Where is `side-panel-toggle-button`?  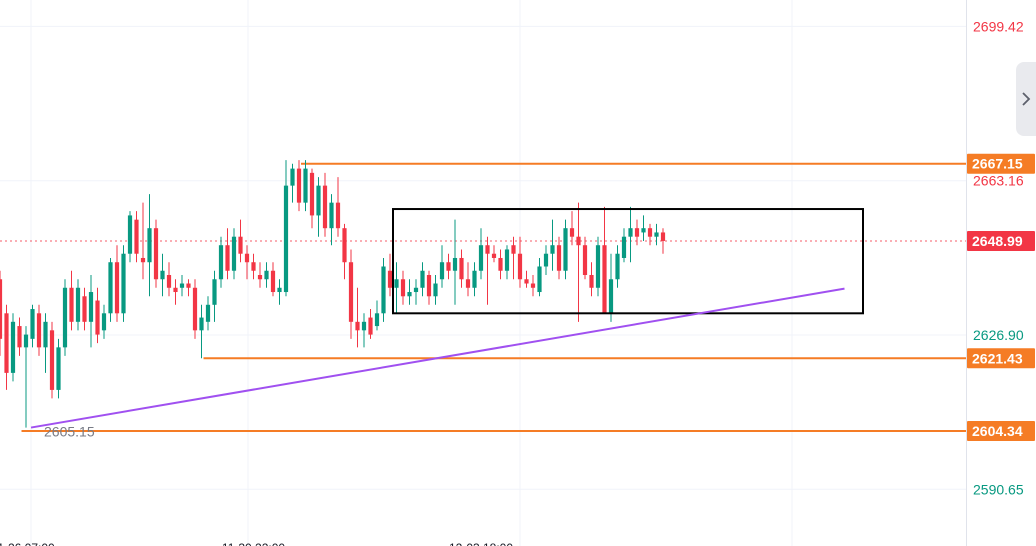
side-panel-toggle-button is located at coordinates (1026, 99).